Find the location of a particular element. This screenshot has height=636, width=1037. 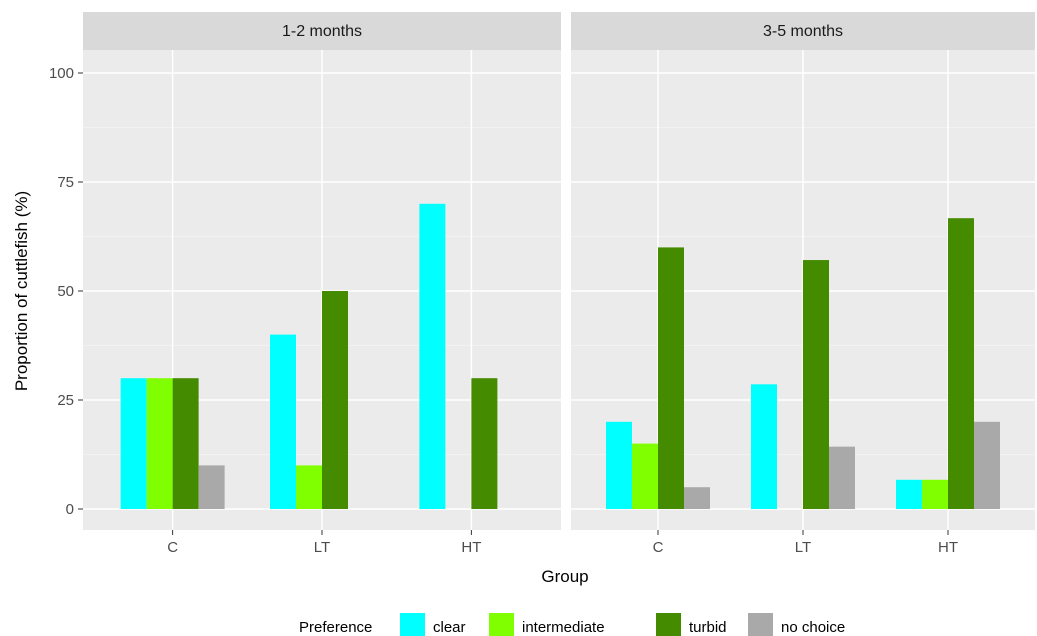

panel-strip-label: 3-5 months is located at coordinates (803, 31).